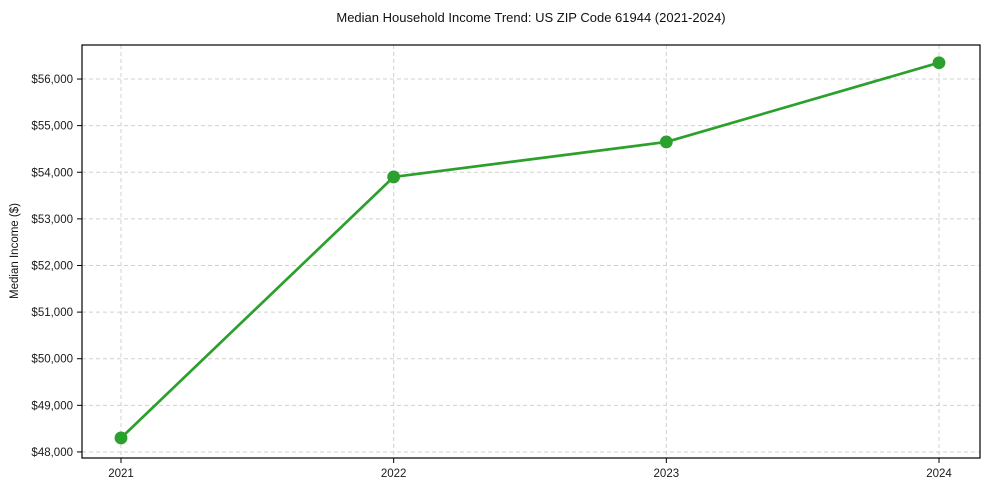 The width and height of the screenshot is (989, 490). I want to click on x-tick-label: 2024, so click(939, 474).